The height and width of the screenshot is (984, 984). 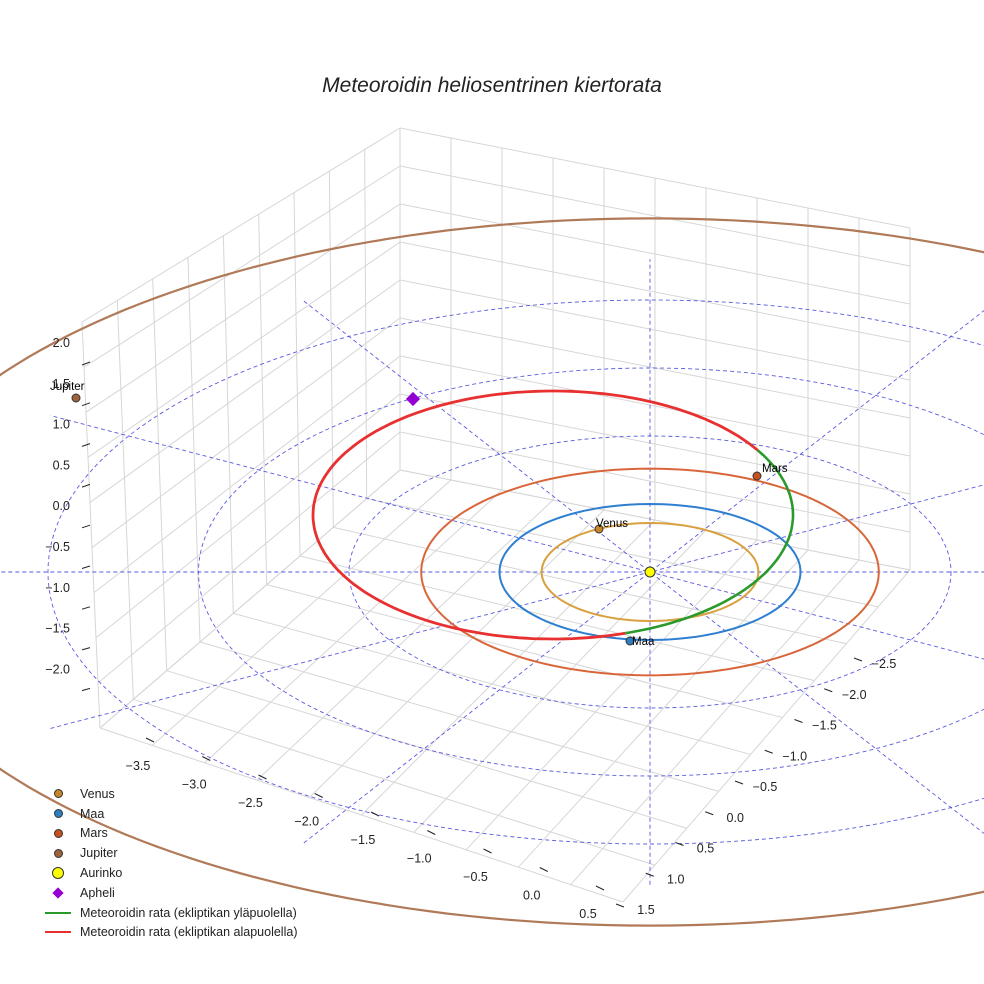 What do you see at coordinates (57, 547) in the screenshot?
I see `z-tick-label: −0.5` at bounding box center [57, 547].